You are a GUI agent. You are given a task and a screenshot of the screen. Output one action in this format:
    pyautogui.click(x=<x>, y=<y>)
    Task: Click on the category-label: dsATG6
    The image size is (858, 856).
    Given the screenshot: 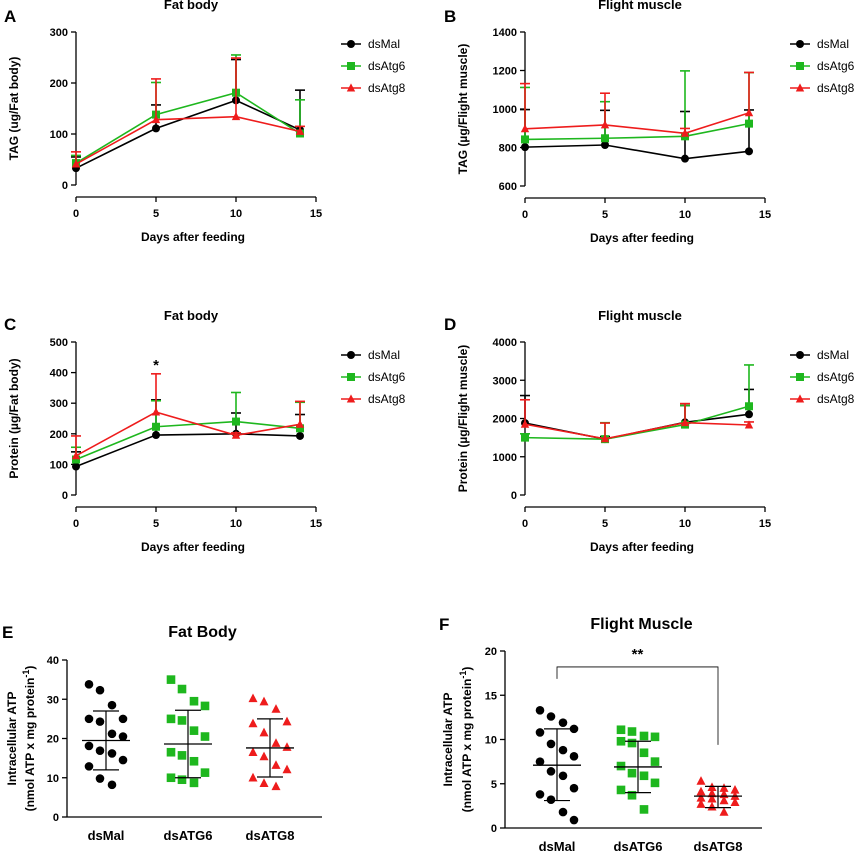 What is the action you would take?
    pyautogui.click(x=188, y=835)
    